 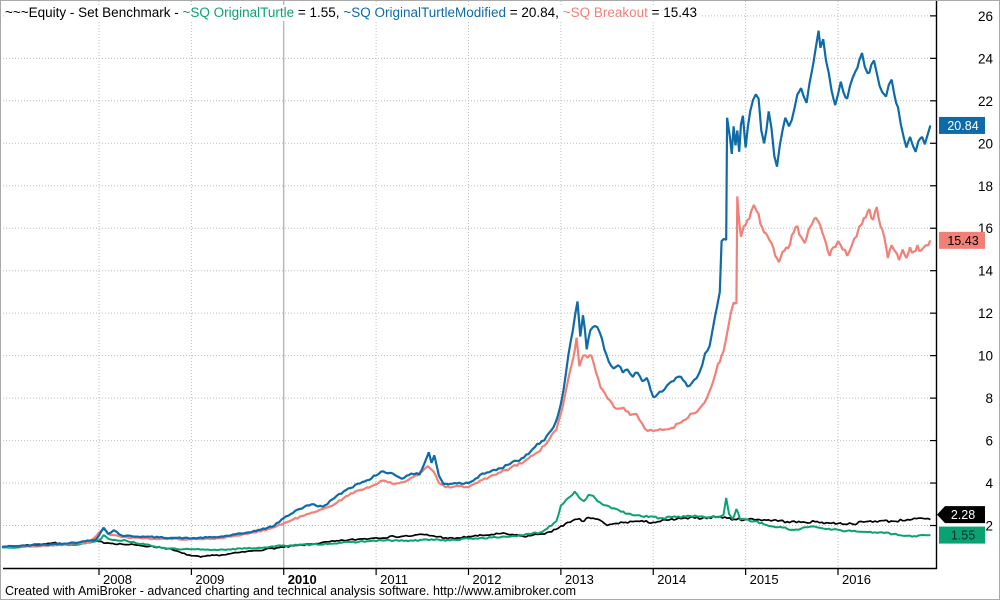 I want to click on title-part-6: = 15.43, so click(x=672, y=12).